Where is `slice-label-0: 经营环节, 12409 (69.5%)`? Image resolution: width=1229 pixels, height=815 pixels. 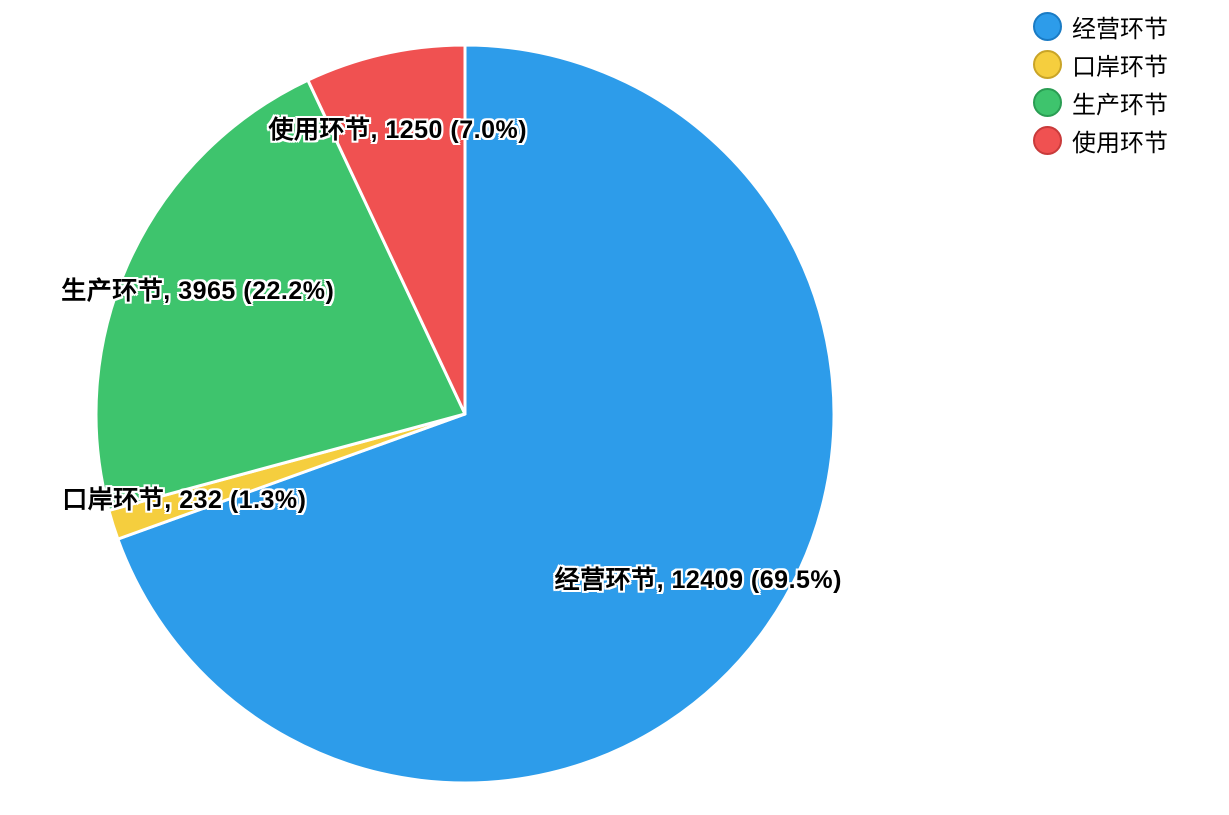 slice-label-0: 经营环节, 12409 (69.5%) is located at coordinates (698, 579).